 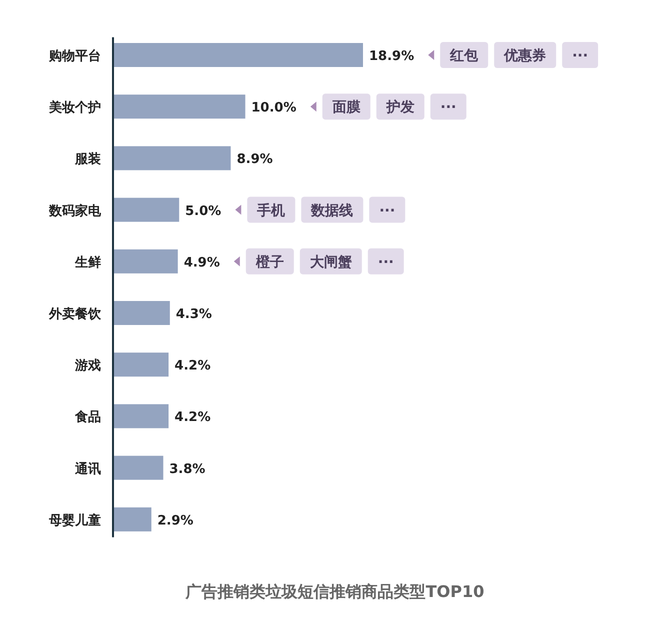 I want to click on annotation: 橙子, so click(x=269, y=262).